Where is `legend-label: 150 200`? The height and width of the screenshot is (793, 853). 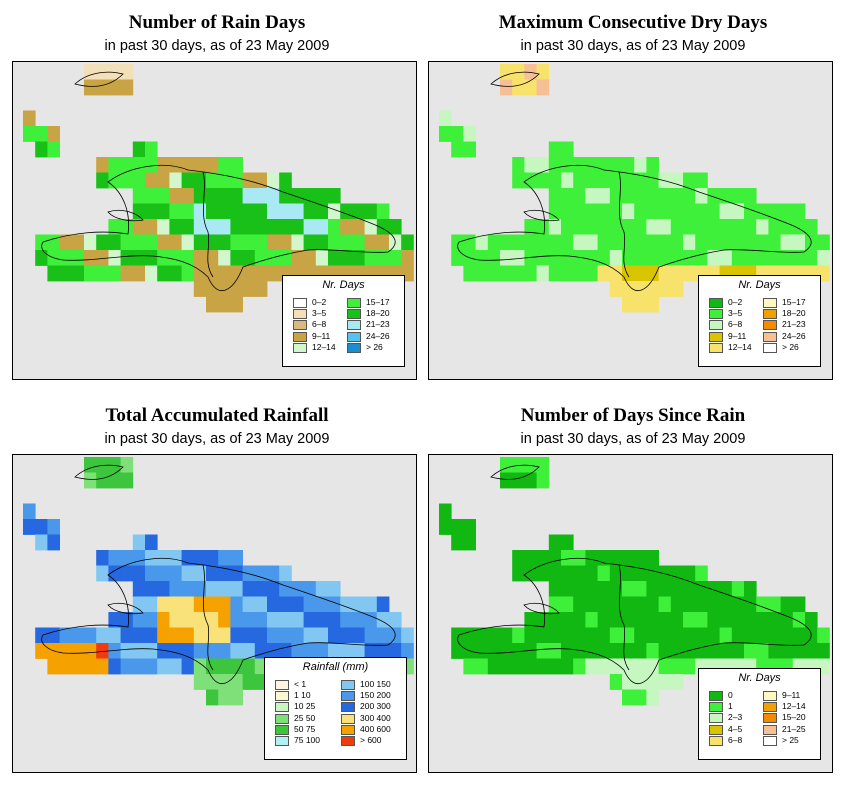 legend-label: 150 200 is located at coordinates (375, 695).